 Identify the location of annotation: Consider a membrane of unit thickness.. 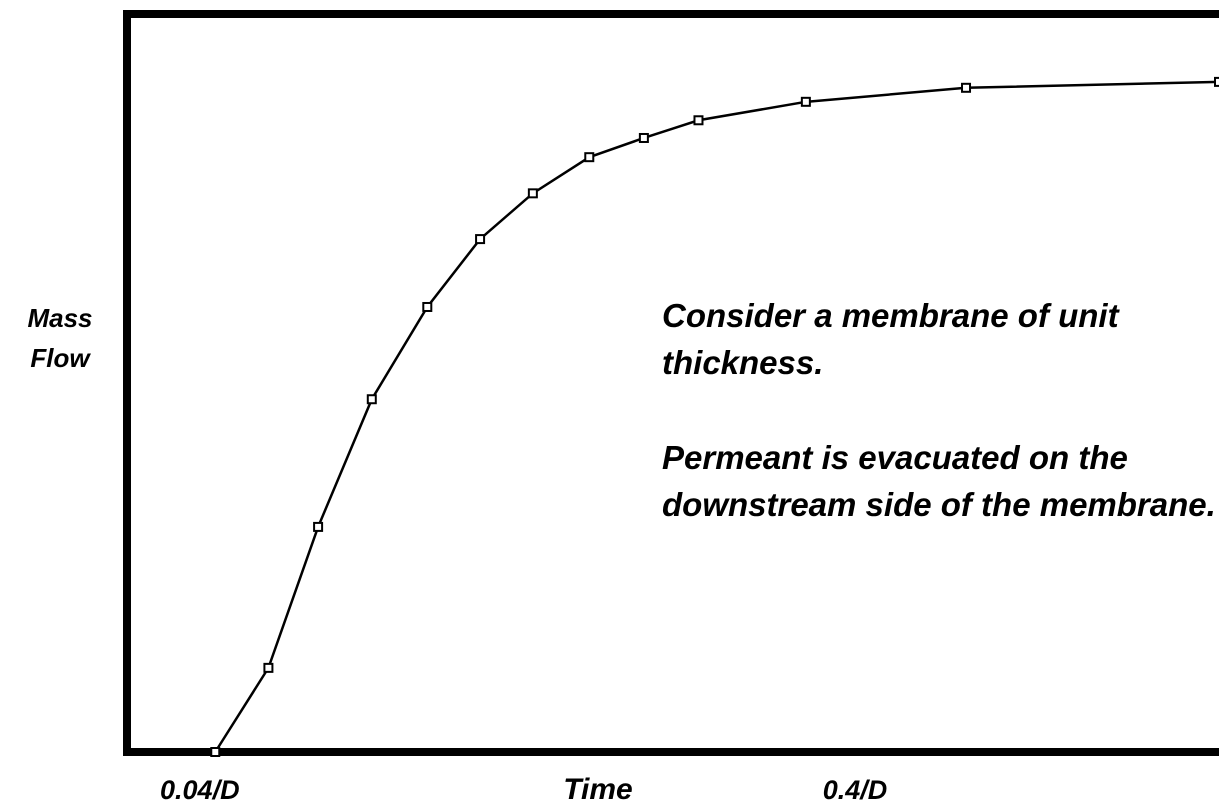
(890, 339).